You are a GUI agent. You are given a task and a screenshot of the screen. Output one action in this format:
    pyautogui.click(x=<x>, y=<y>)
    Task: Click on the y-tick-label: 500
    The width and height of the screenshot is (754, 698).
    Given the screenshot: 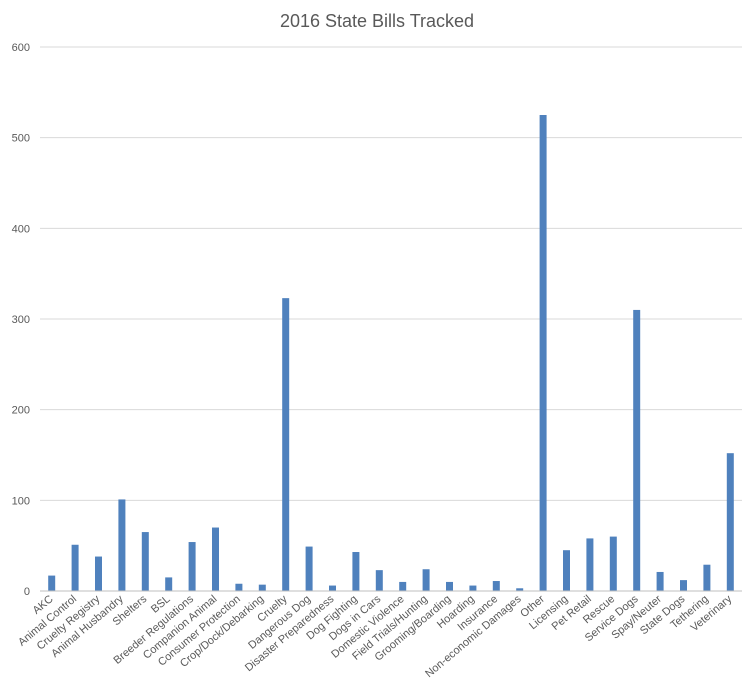 What is the action you would take?
    pyautogui.click(x=21, y=139)
    